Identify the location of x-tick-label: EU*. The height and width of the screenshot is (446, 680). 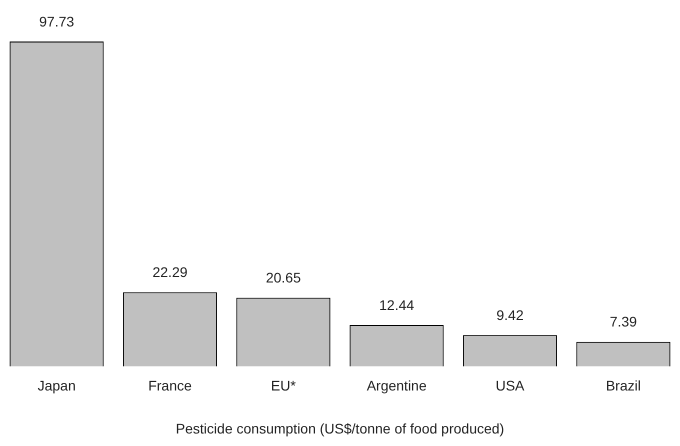
(283, 386).